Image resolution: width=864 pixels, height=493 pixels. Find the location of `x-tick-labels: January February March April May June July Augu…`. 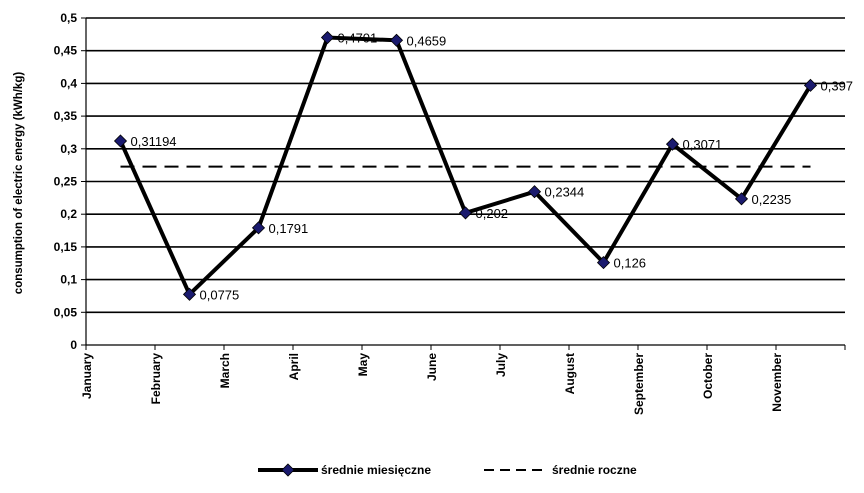

x-tick-labels: January February March April May June July Augu… is located at coordinates (432, 384).